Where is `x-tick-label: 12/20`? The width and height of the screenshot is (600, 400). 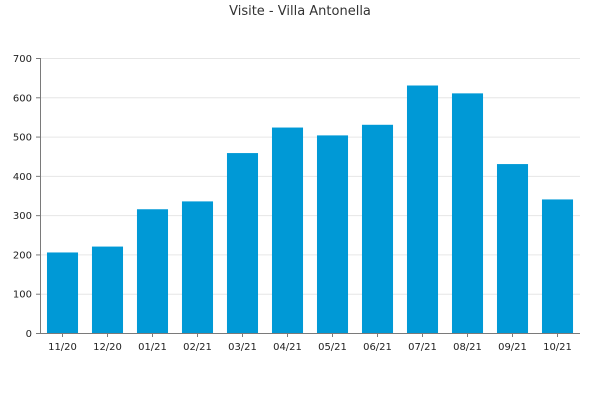
x-tick-label: 12/20 is located at coordinates (107, 347).